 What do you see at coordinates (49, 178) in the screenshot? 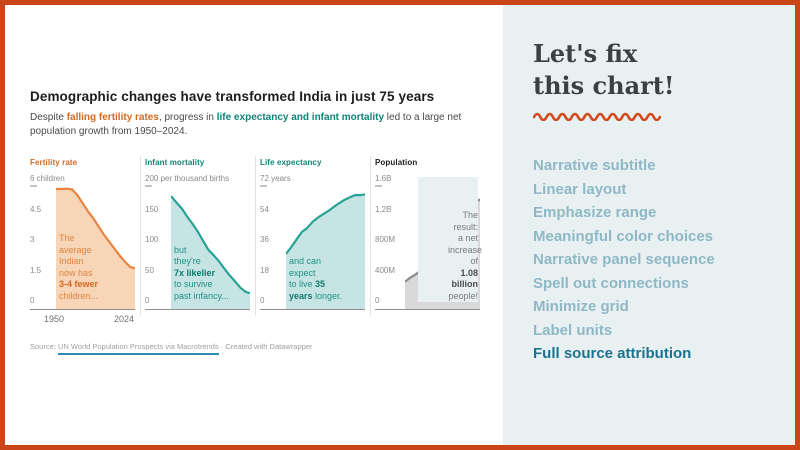
I see `unit-text: children` at bounding box center [49, 178].